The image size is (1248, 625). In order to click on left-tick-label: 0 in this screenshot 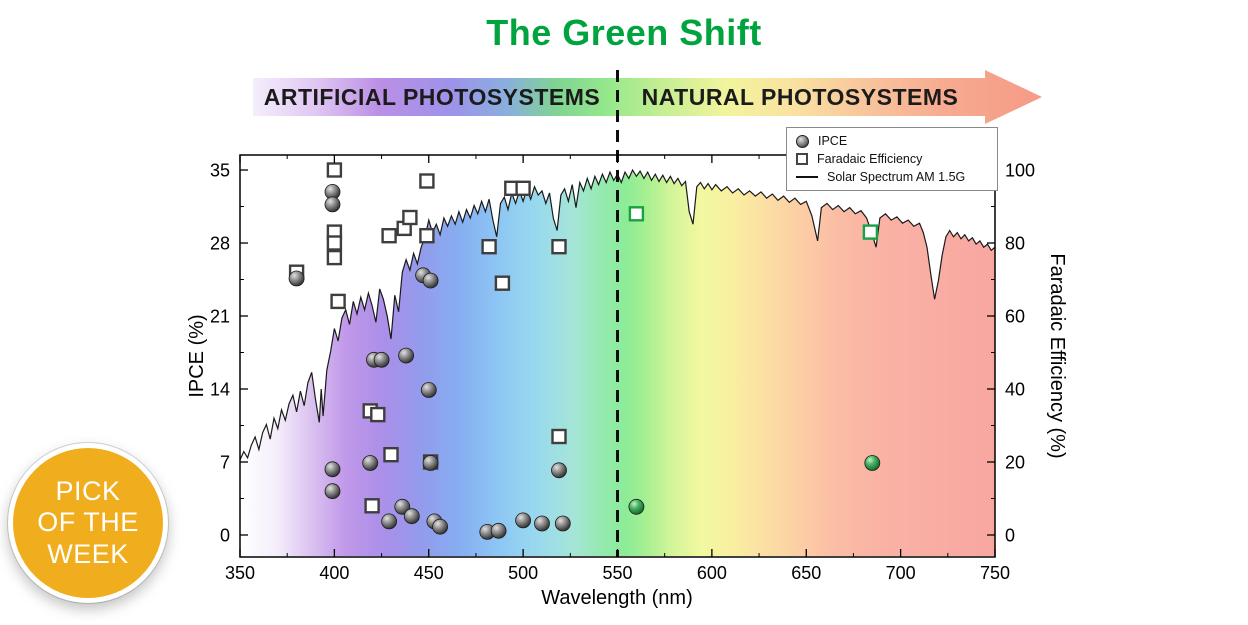, I will do `click(225, 535)`.